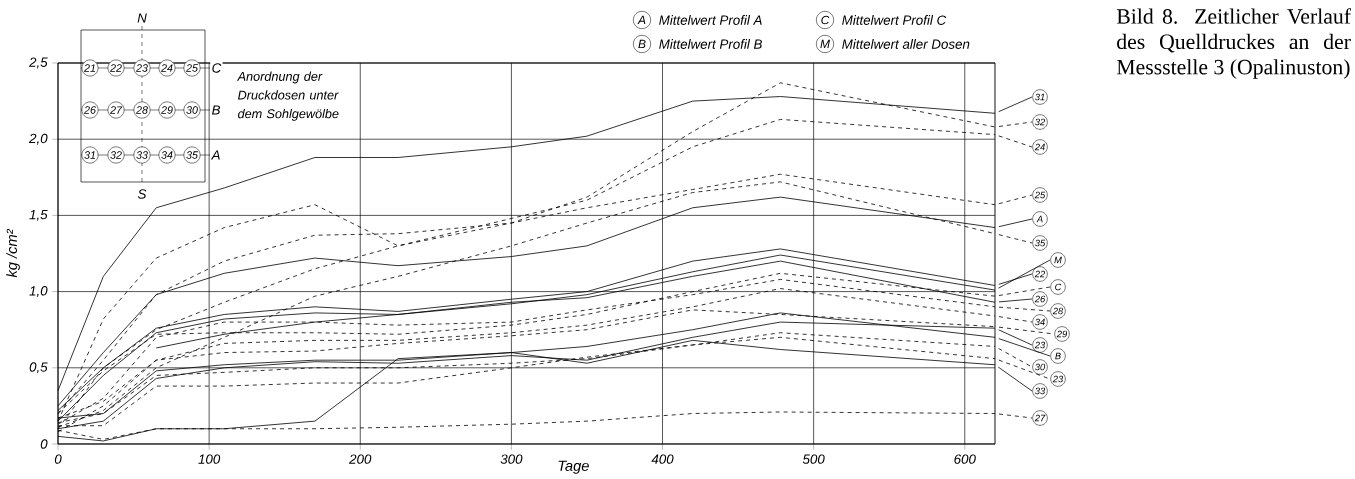 The height and width of the screenshot is (479, 1355). Describe the element at coordinates (1040, 274) in the screenshot. I see `legend-label: 22` at that location.